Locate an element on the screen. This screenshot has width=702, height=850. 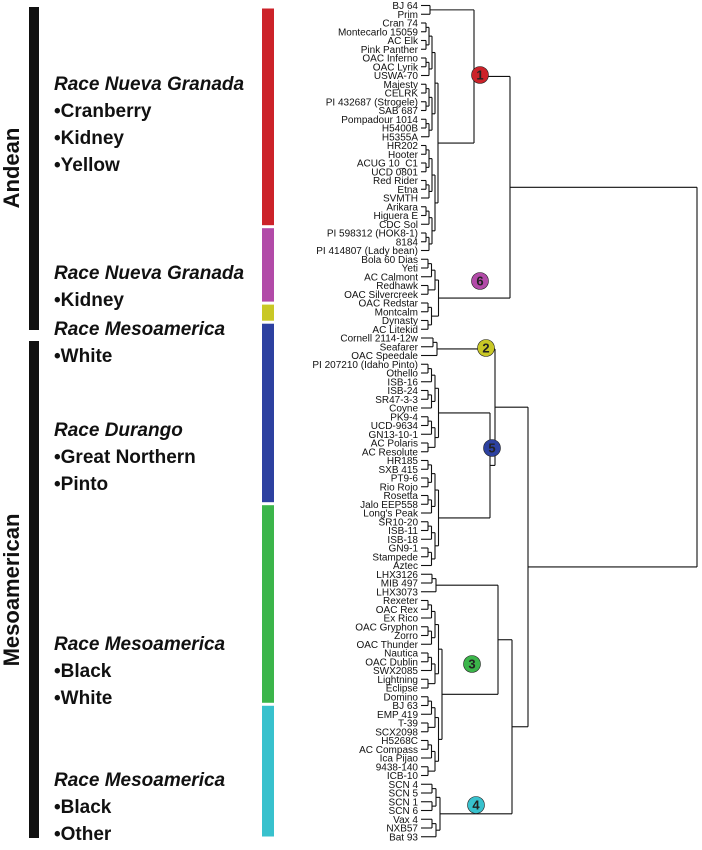
leaf-label: Coyne is located at coordinates (403, 409).